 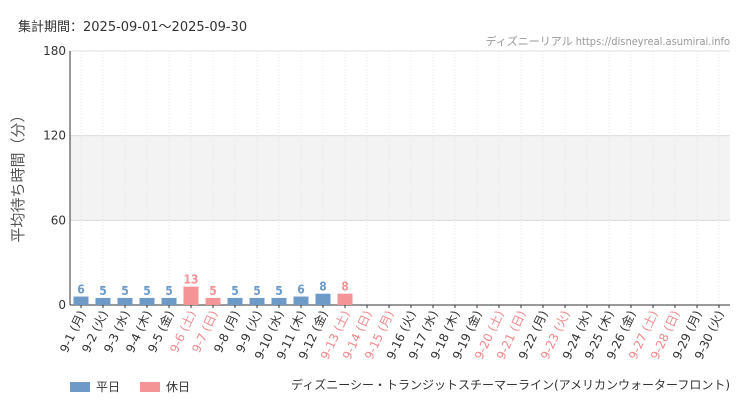 I want to click on bar-value-label: 13, so click(x=190, y=280).